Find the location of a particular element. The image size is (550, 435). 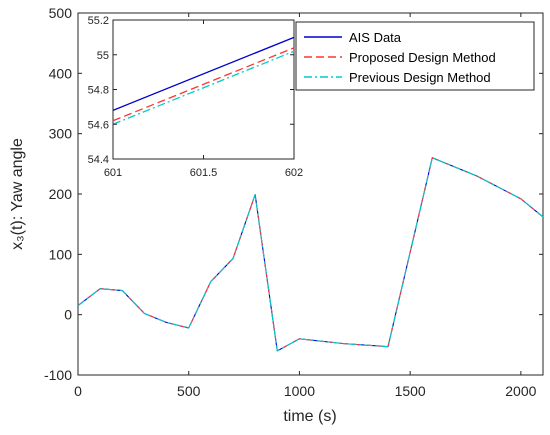

main-x-tick-label: 500 is located at coordinates (189, 391).